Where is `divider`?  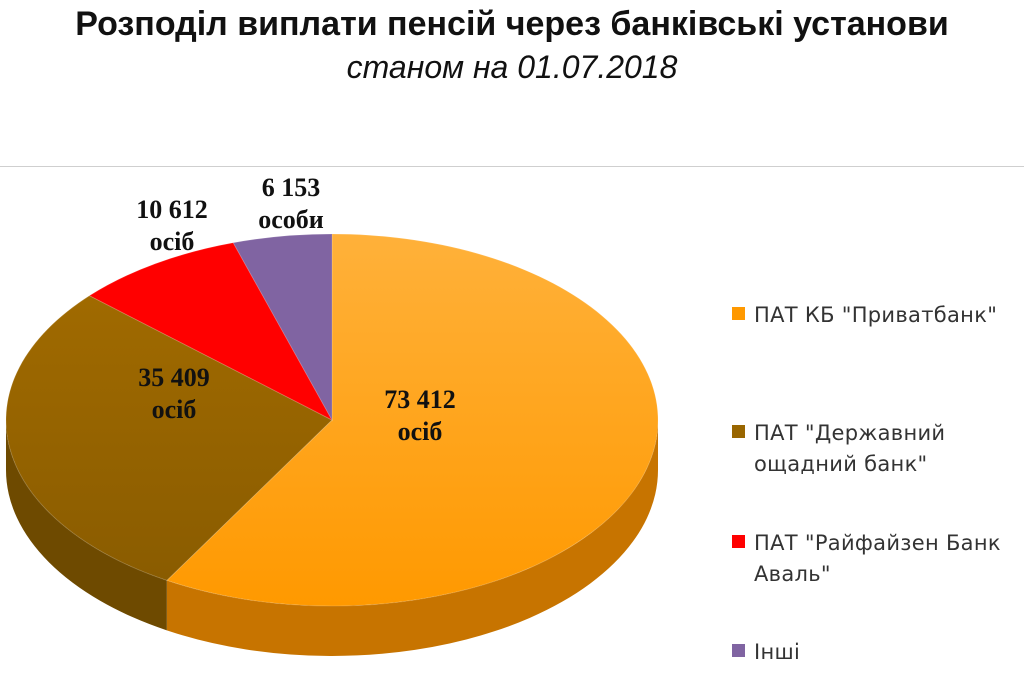 divider is located at coordinates (512, 166).